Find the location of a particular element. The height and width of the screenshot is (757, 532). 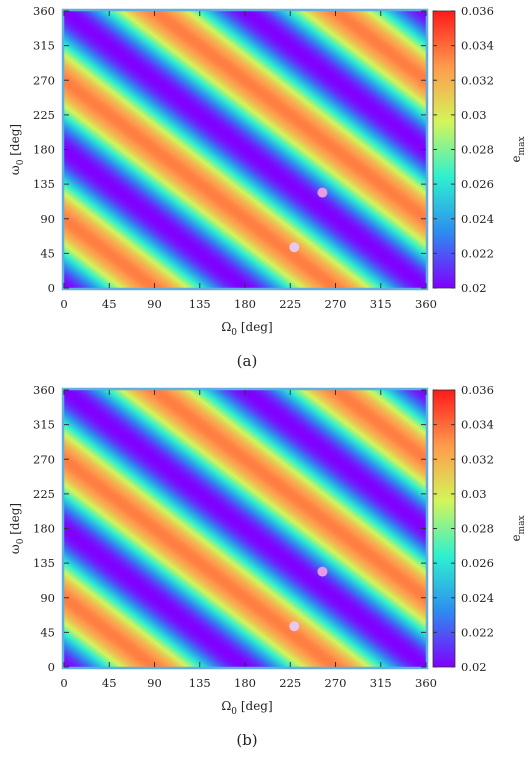

panel-caption: (b) is located at coordinates (246, 740).